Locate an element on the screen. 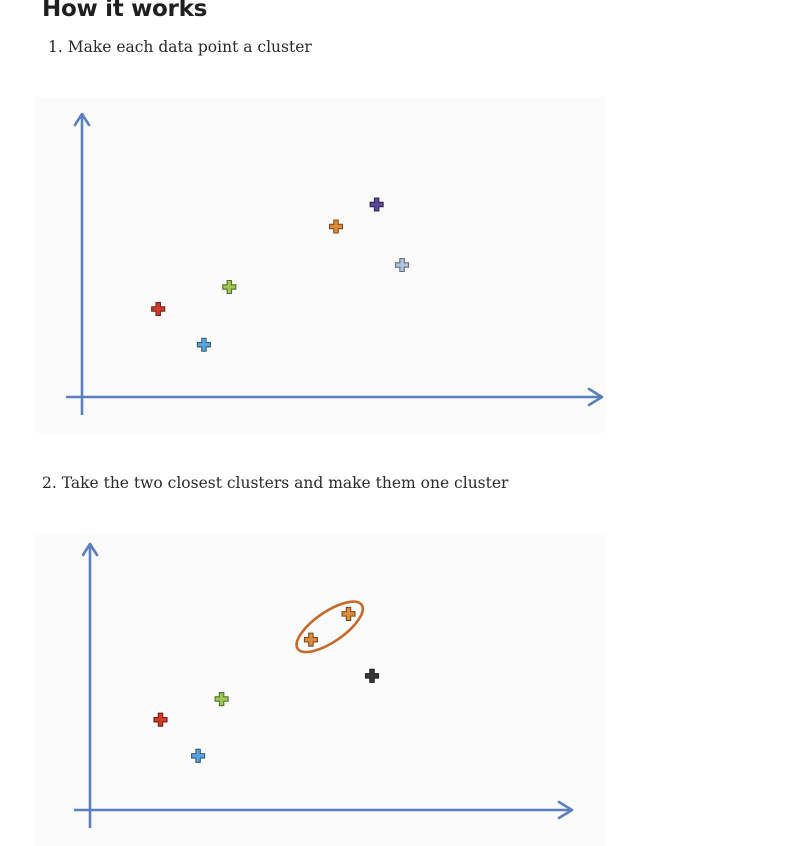 The width and height of the screenshot is (788, 846). step-1-text: 1. Make each data point a cluster is located at coordinates (180, 47).